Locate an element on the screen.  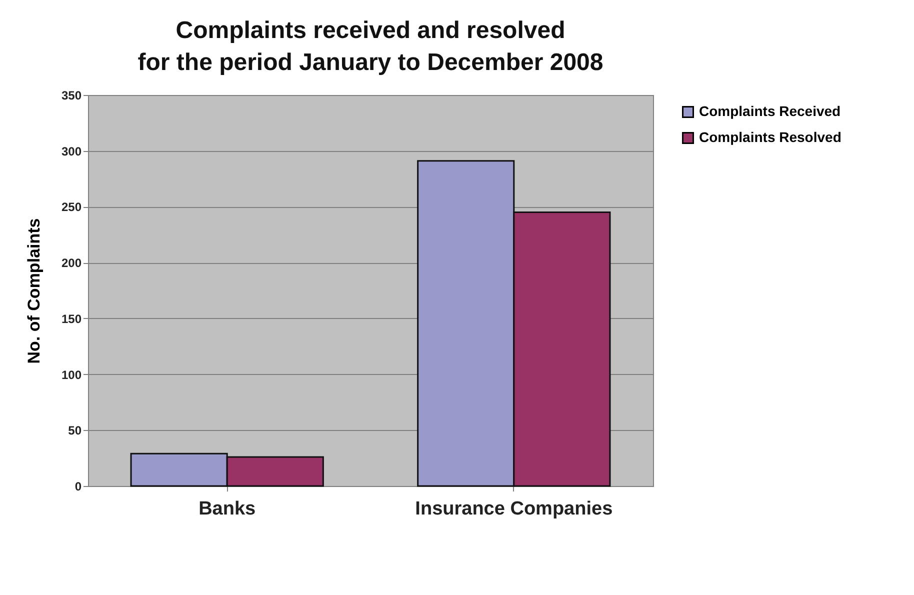
y-tick-label: 200 is located at coordinates (71, 263).